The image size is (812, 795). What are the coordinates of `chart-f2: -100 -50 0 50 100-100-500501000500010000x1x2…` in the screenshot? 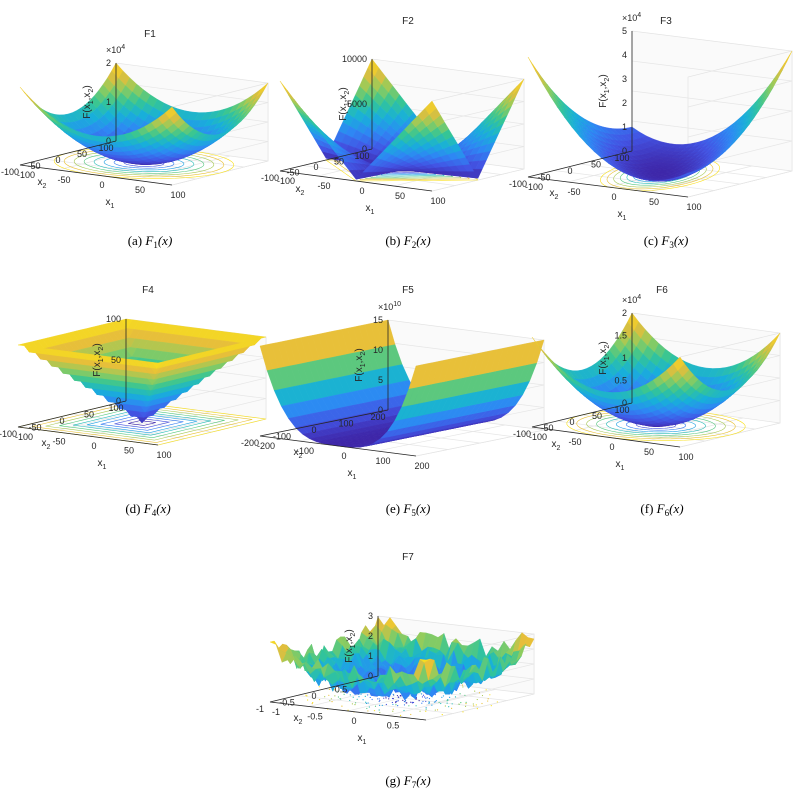 It's located at (393, 133).